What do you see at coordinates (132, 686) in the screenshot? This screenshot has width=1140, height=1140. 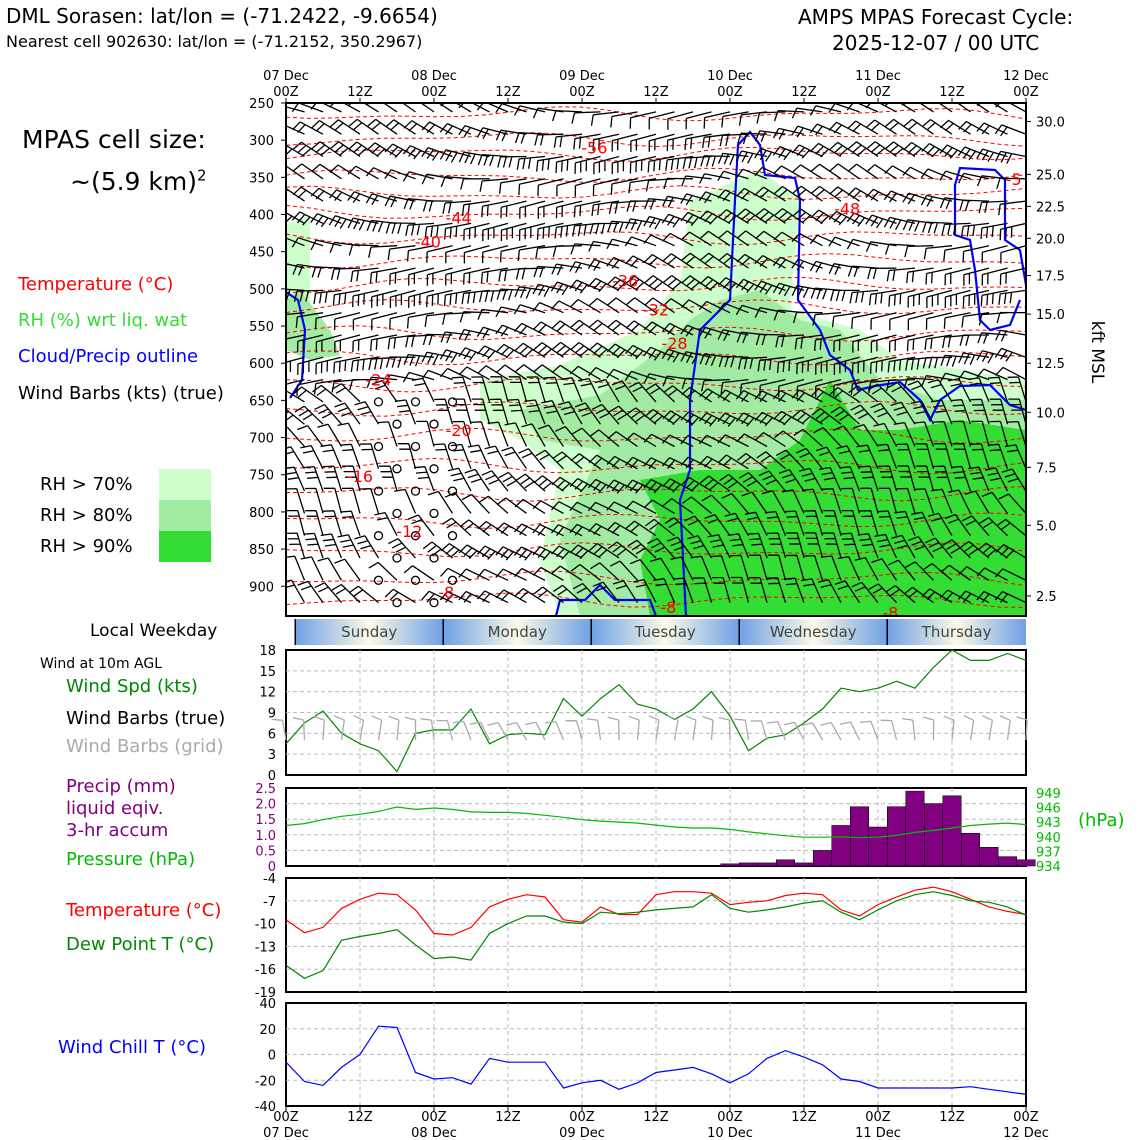 I see `wind-speed-label: Wind Spd (kts)` at bounding box center [132, 686].